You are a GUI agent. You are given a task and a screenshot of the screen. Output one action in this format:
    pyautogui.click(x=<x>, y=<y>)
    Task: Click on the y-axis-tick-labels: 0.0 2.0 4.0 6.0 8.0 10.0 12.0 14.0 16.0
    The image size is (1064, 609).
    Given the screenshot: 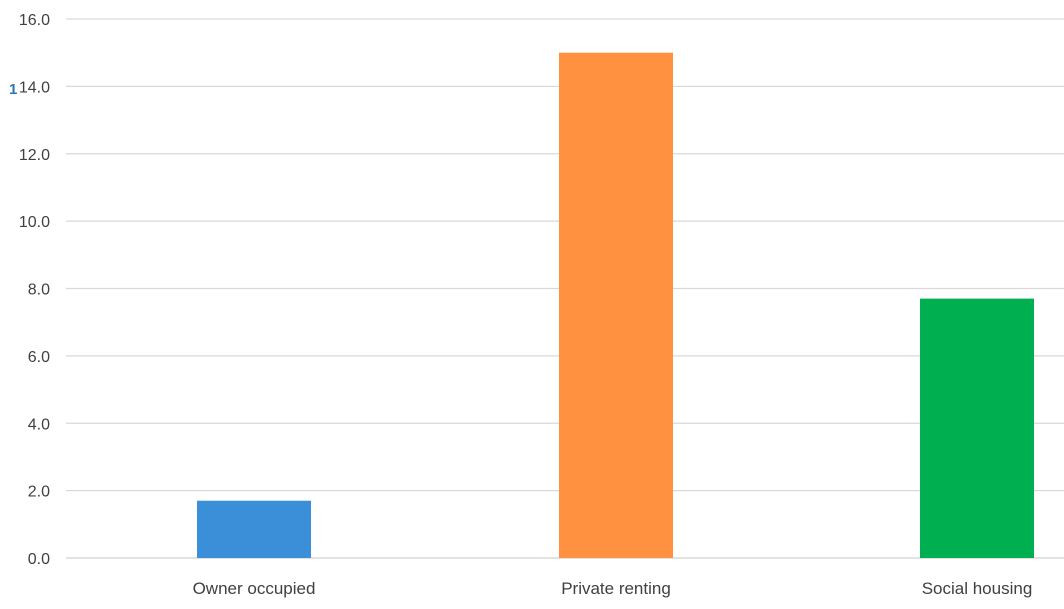 What is the action you would take?
    pyautogui.click(x=34, y=290)
    